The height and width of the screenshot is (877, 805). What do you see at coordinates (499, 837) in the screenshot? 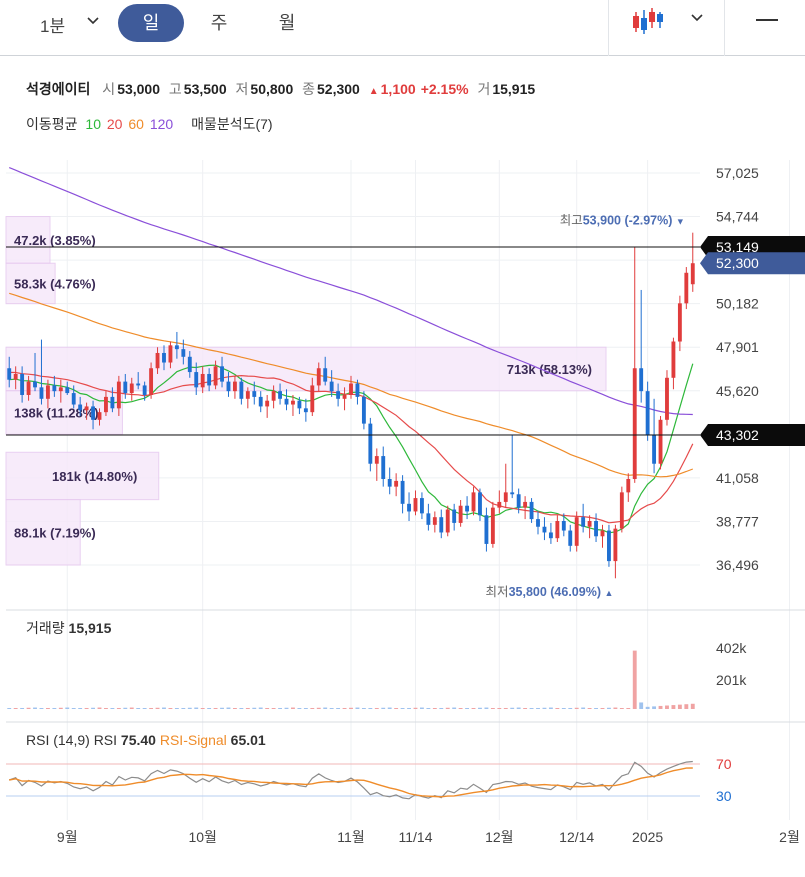
I see `x-axis-label: 12월` at bounding box center [499, 837].